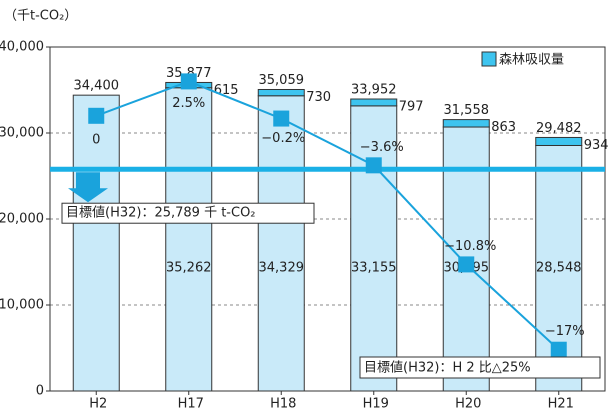  Describe the element at coordinates (283, 138) in the screenshot. I see `line-label: −0.2%` at that location.